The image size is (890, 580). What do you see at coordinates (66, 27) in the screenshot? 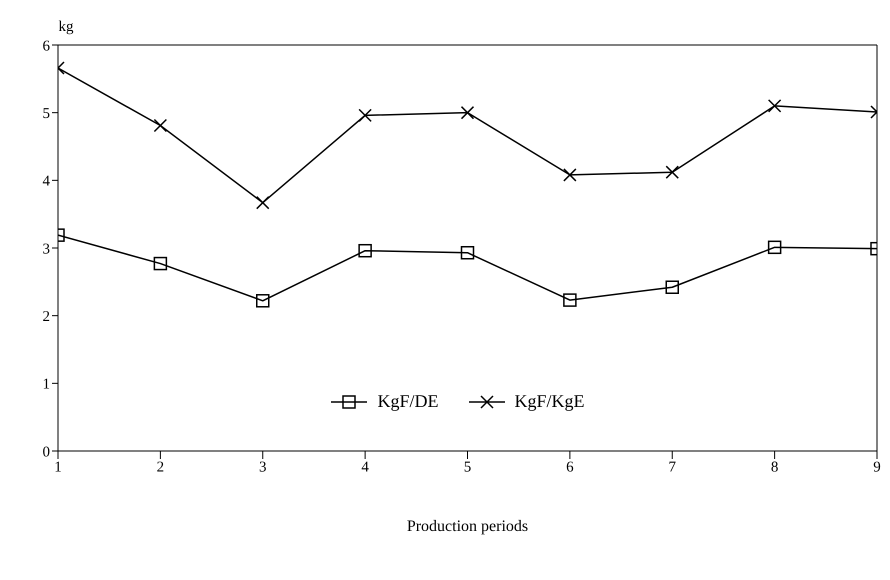
I see `y-axis-title: kg` at bounding box center [66, 27].